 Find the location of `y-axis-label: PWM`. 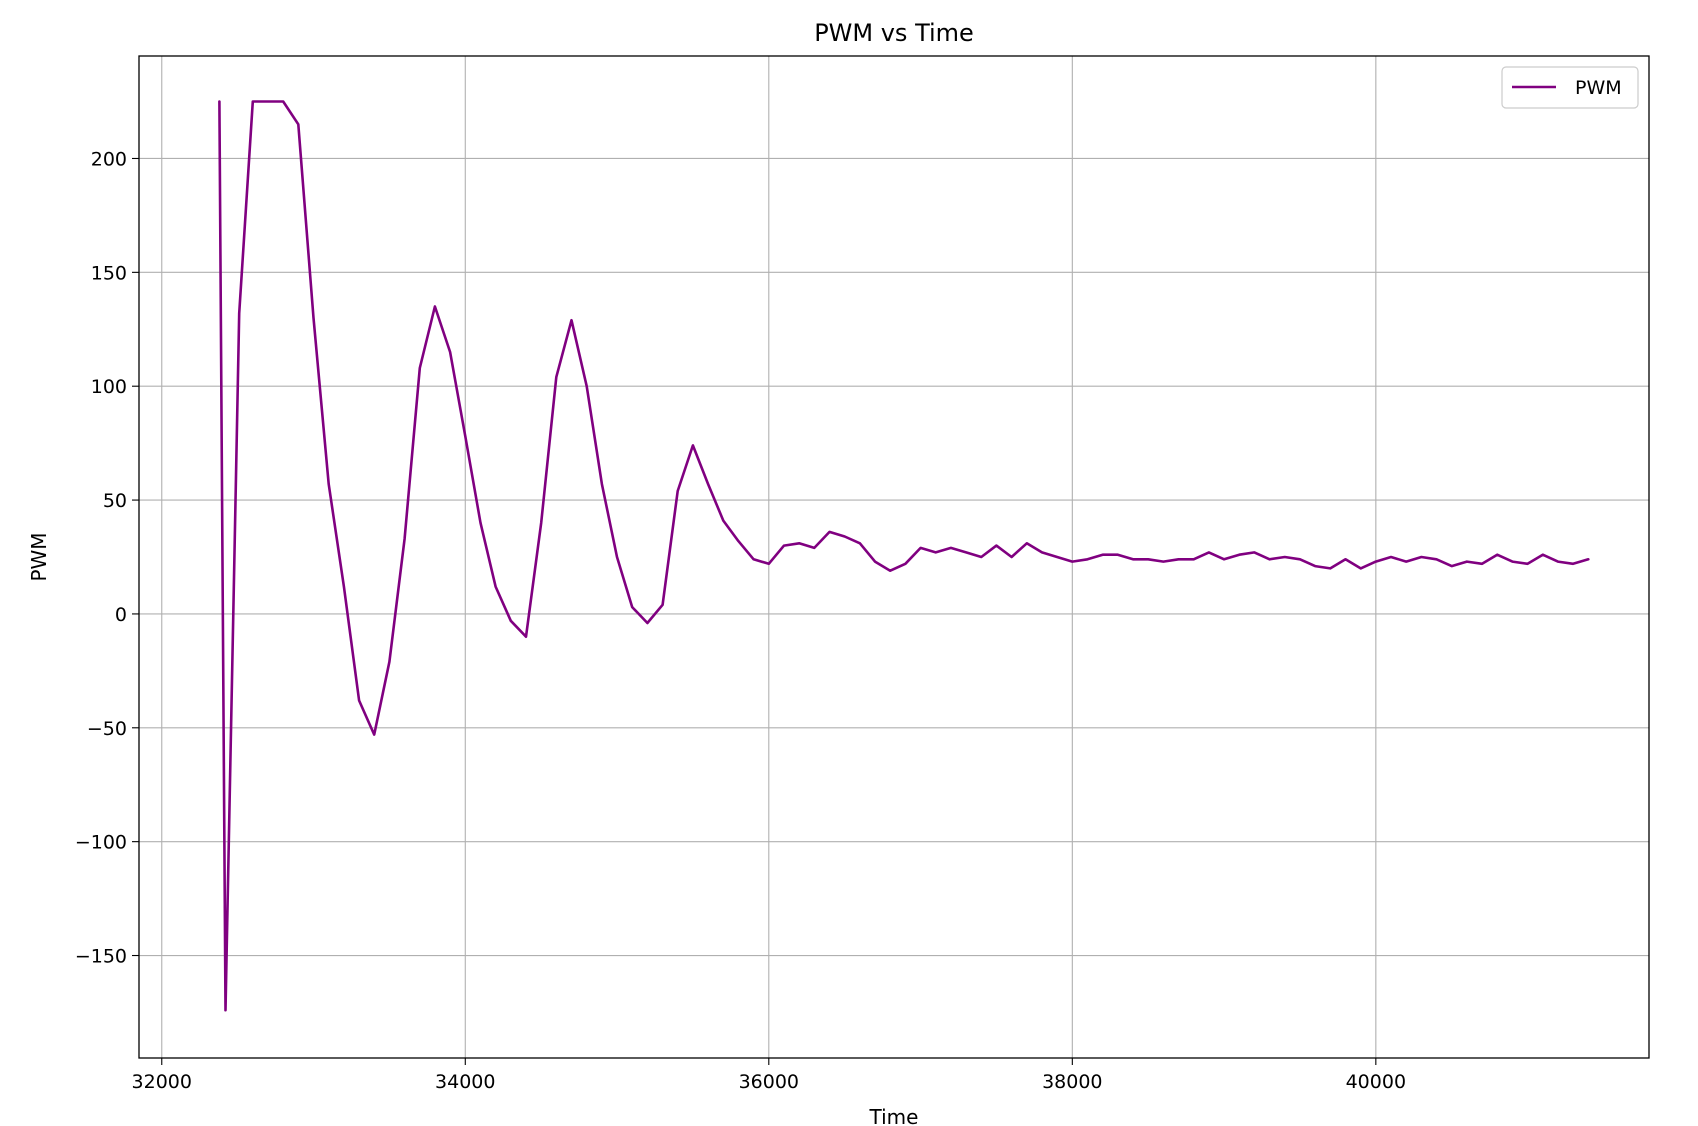

y-axis-label: PWM is located at coordinates (39, 556).